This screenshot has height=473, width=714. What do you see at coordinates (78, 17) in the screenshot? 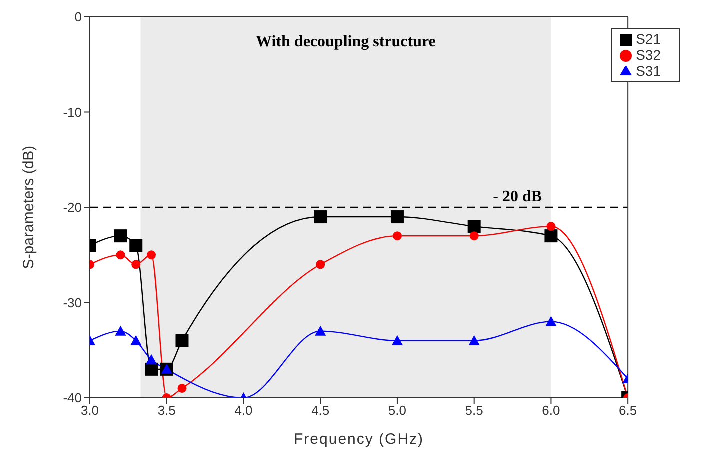
I see `y-tick-label: 0` at bounding box center [78, 17].